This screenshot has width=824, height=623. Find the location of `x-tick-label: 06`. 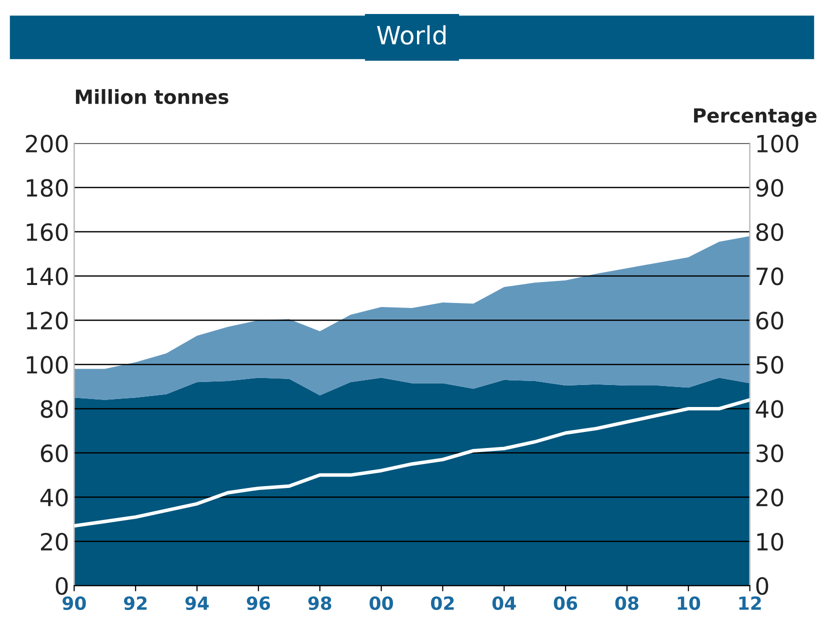

x-tick-label: 06 is located at coordinates (566, 603).